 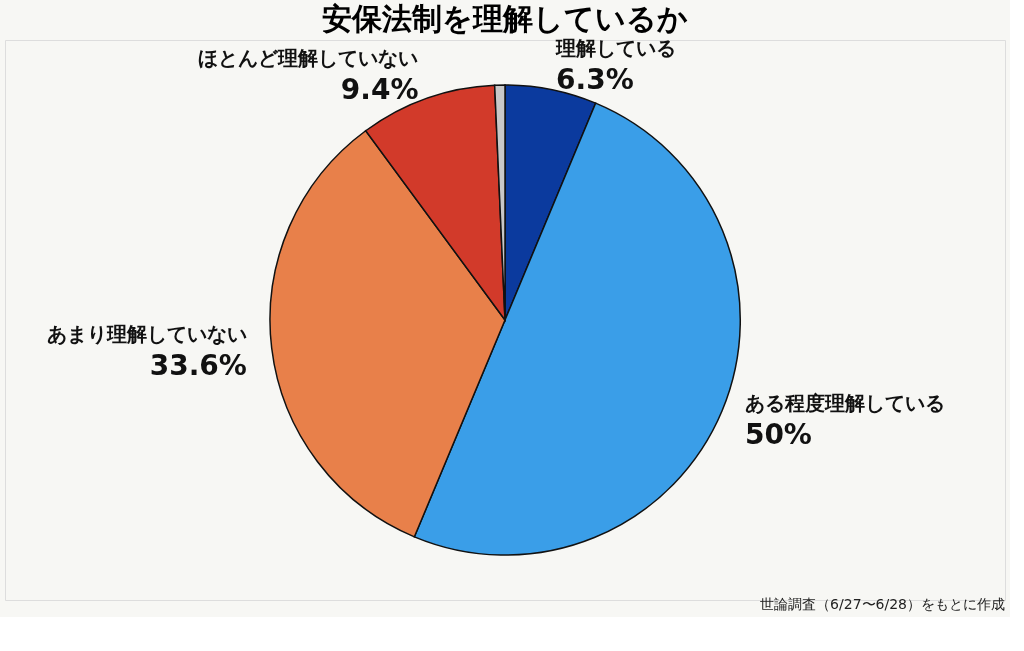 I want to click on data-label: 33.6%, so click(x=198, y=365).